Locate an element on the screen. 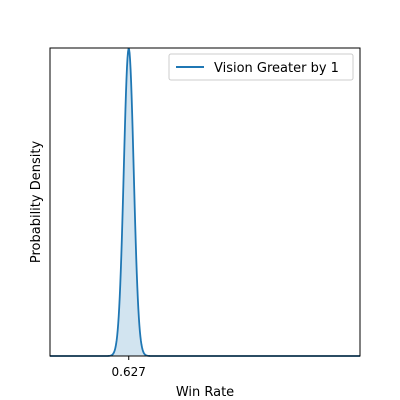 This screenshot has width=400, height=400. legend: Vision Greater by 1 is located at coordinates (261, 67).